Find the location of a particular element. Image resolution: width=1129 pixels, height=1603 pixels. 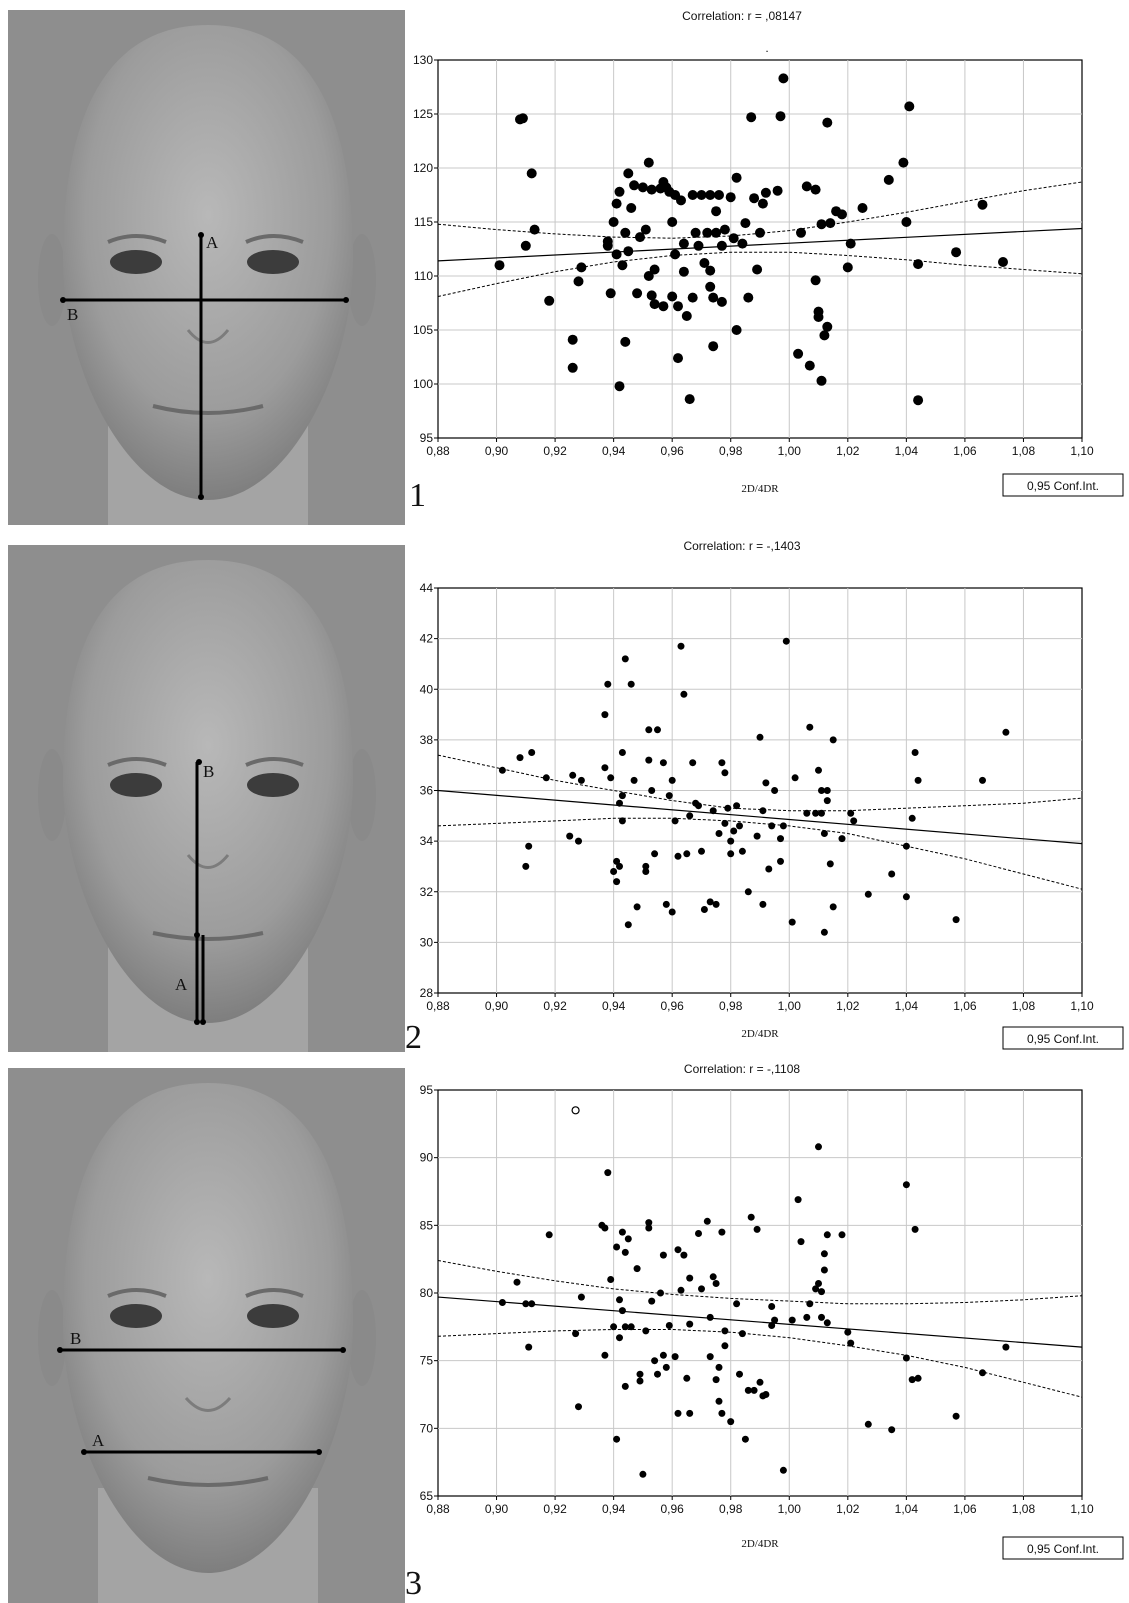

y-tick-label-1-5: 120 is located at coordinates (423, 168).